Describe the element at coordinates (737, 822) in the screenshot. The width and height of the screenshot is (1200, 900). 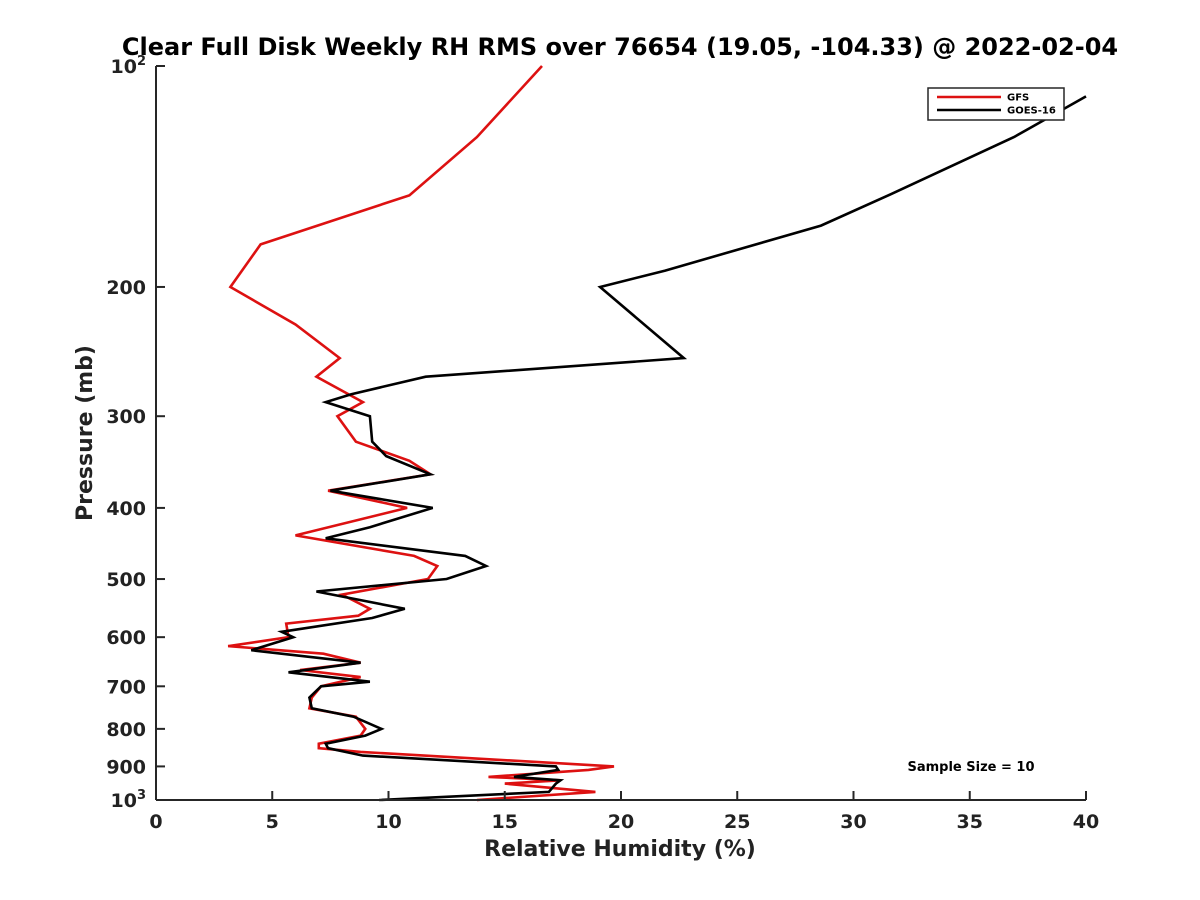
I see `x-tick-label: 25` at that location.